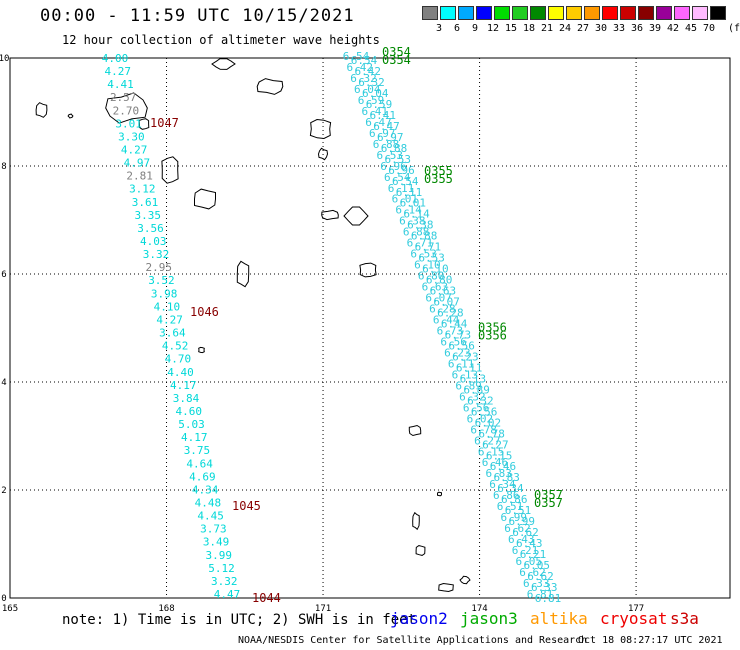 This screenshot has height=650, width=740. Describe the element at coordinates (368, 71) in the screenshot. I see `wave-height-reading: 6.42` at that location.